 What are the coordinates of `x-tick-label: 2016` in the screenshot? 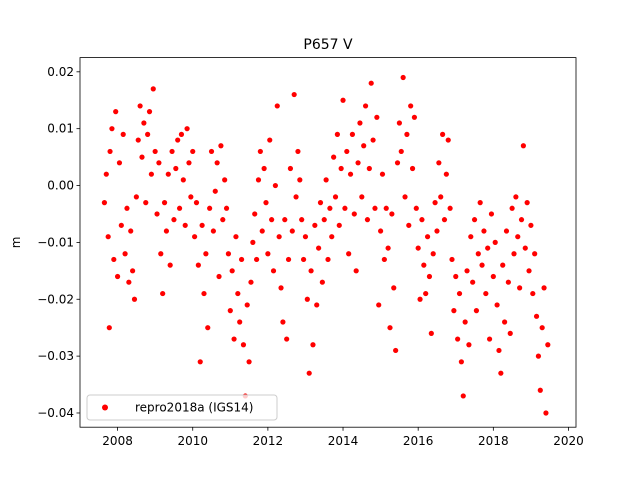 It's located at (418, 441).